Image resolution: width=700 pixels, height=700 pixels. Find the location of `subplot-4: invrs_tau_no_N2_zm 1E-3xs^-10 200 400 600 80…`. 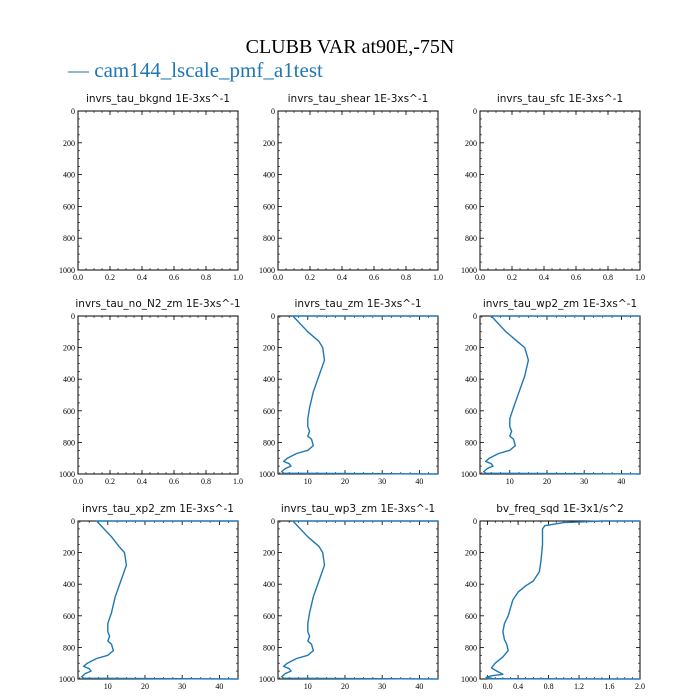

subplot-4: invrs_tau_no_N2_zm 1E-3xs^-10 200 400 600 80… is located at coordinates (151, 392).